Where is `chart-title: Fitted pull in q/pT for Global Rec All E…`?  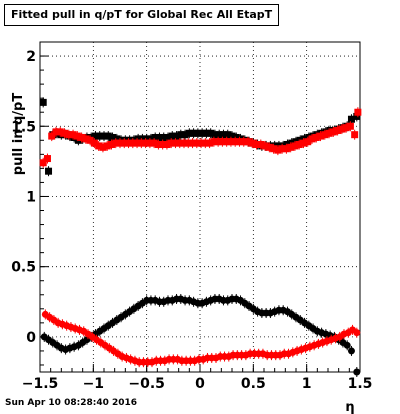
chart-title: Fitted pull in q/pT for Global Rec All E… is located at coordinates (141, 15).